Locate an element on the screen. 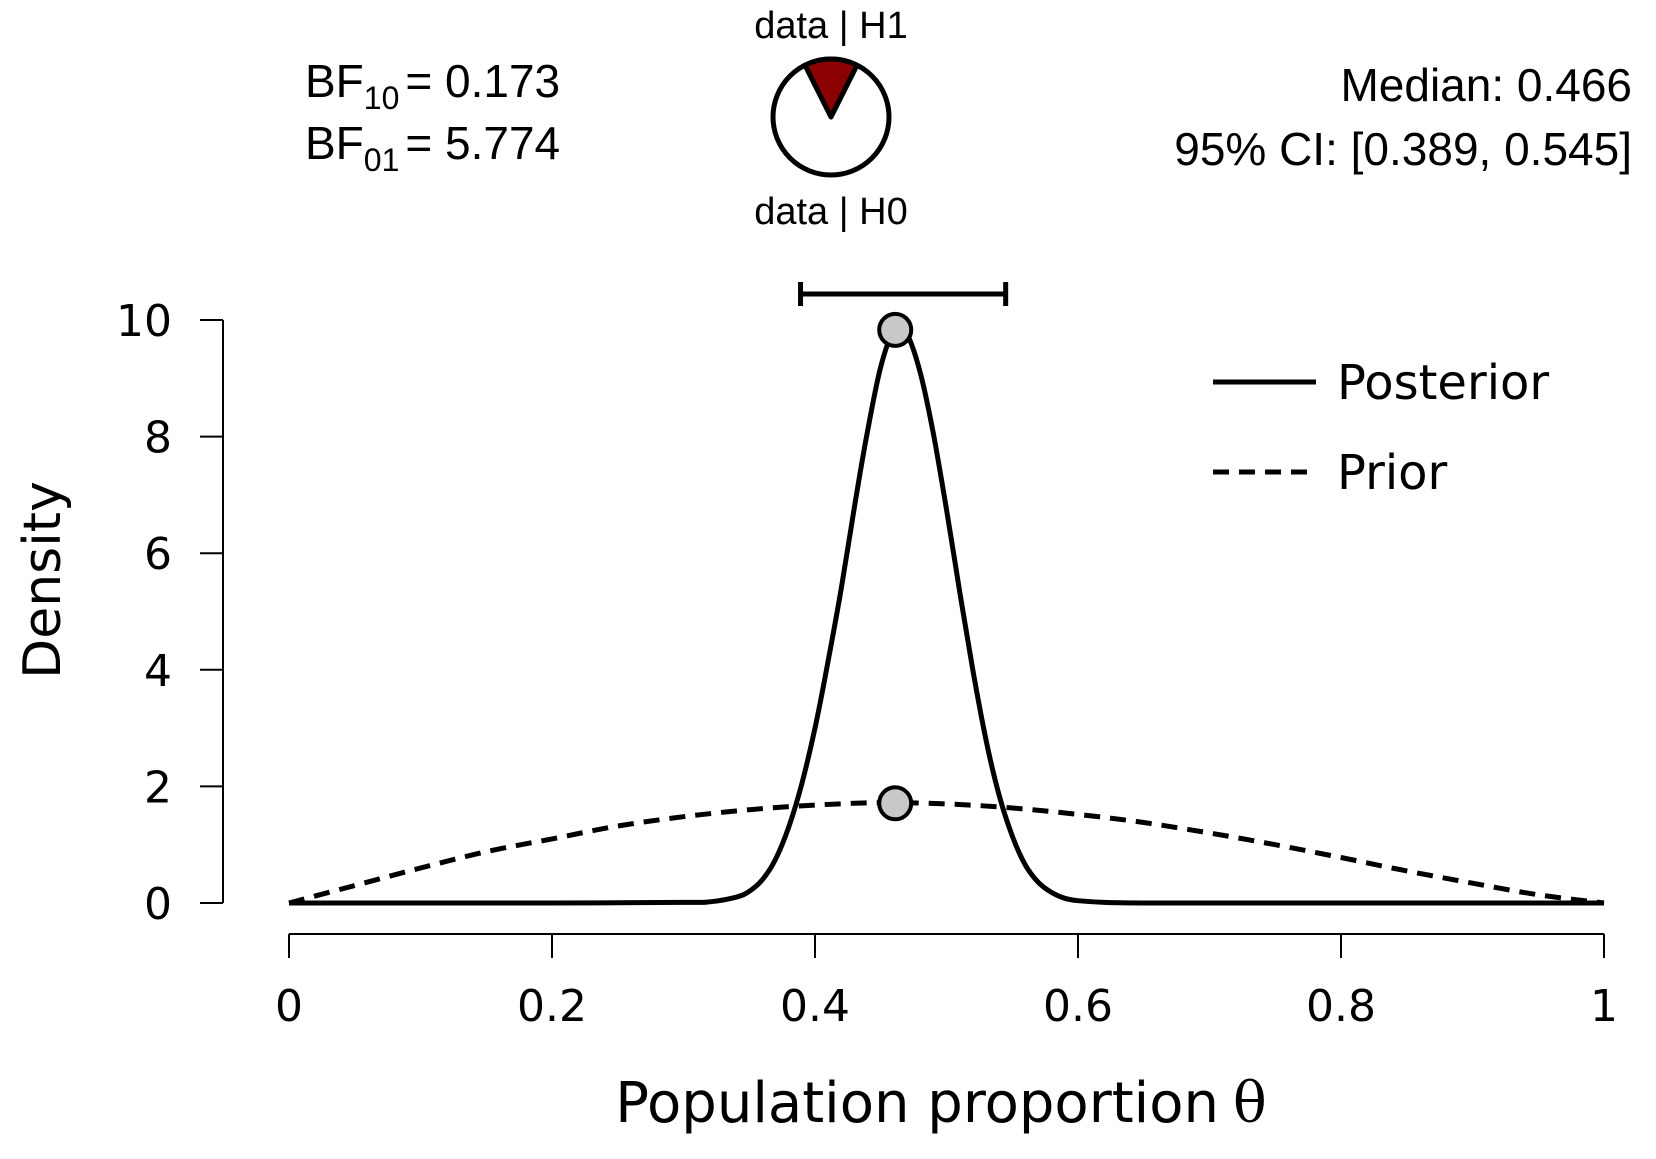 This screenshot has height=1159, width=1656. posterior-summary: Median: 0.466 95% CI: [0.389, 0.545] is located at coordinates (1403, 117).